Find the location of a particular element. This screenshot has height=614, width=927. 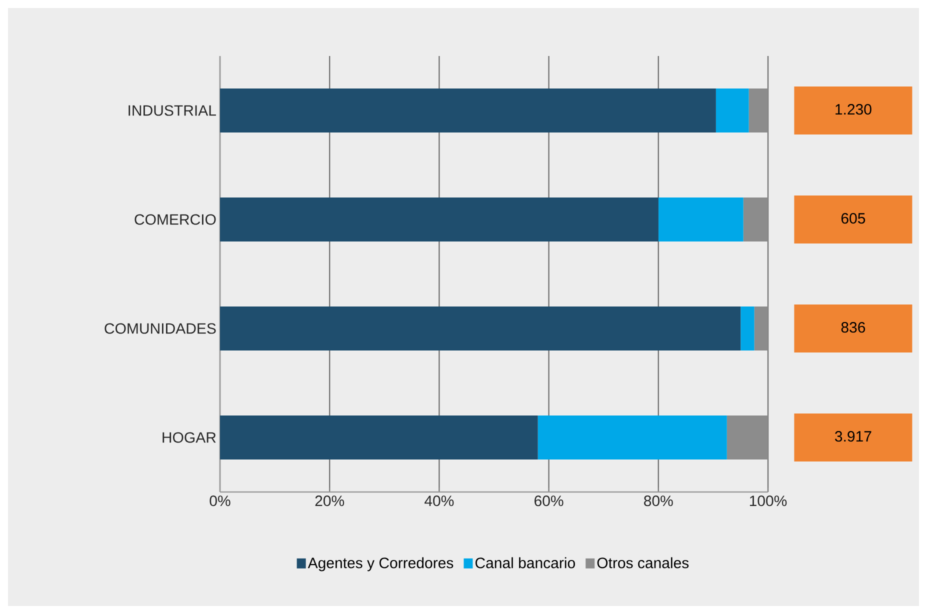

text: 605 is located at coordinates (853, 218).